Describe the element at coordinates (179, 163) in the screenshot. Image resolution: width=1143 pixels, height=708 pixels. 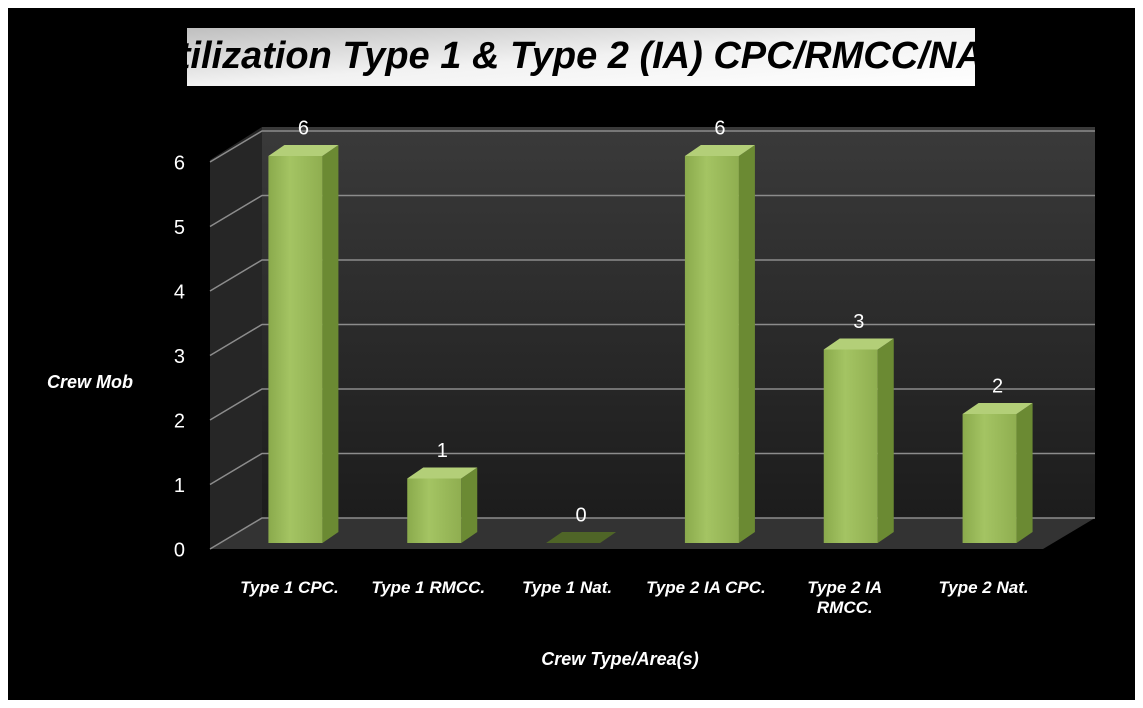
I see `y-tick-label: 6` at that location.